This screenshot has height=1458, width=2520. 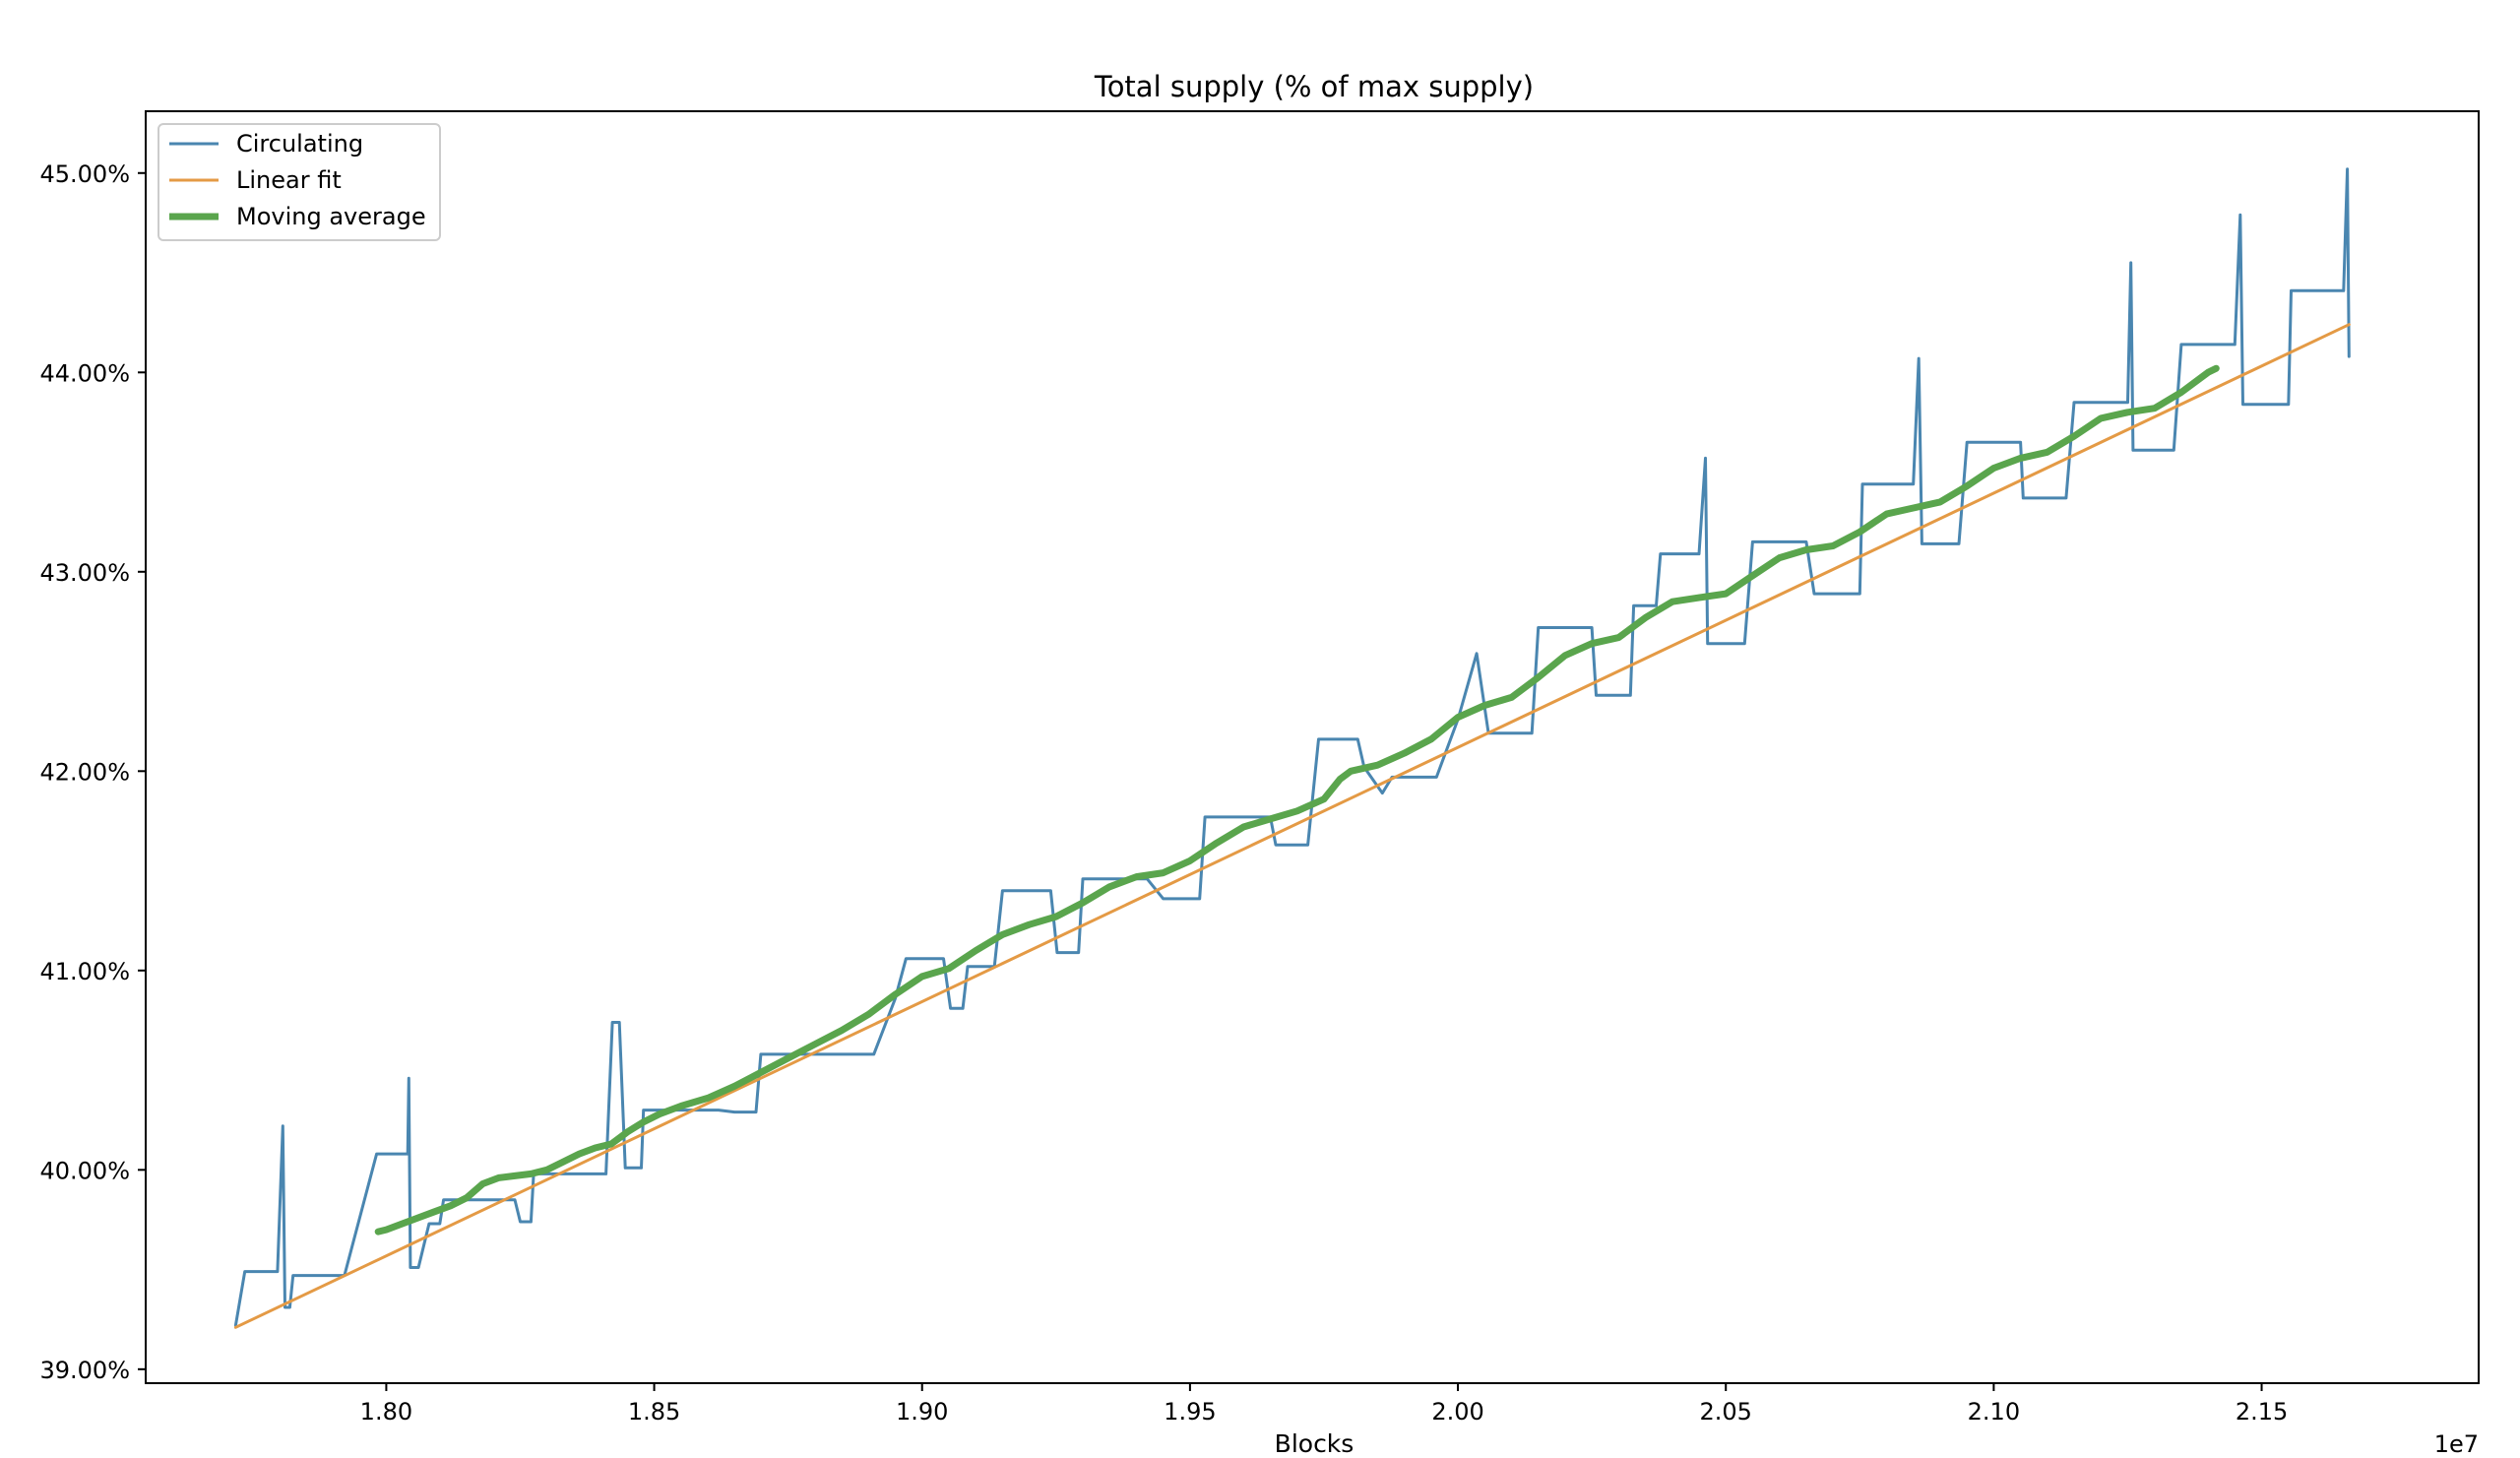 I want to click on legend-box, so click(x=299, y=182).